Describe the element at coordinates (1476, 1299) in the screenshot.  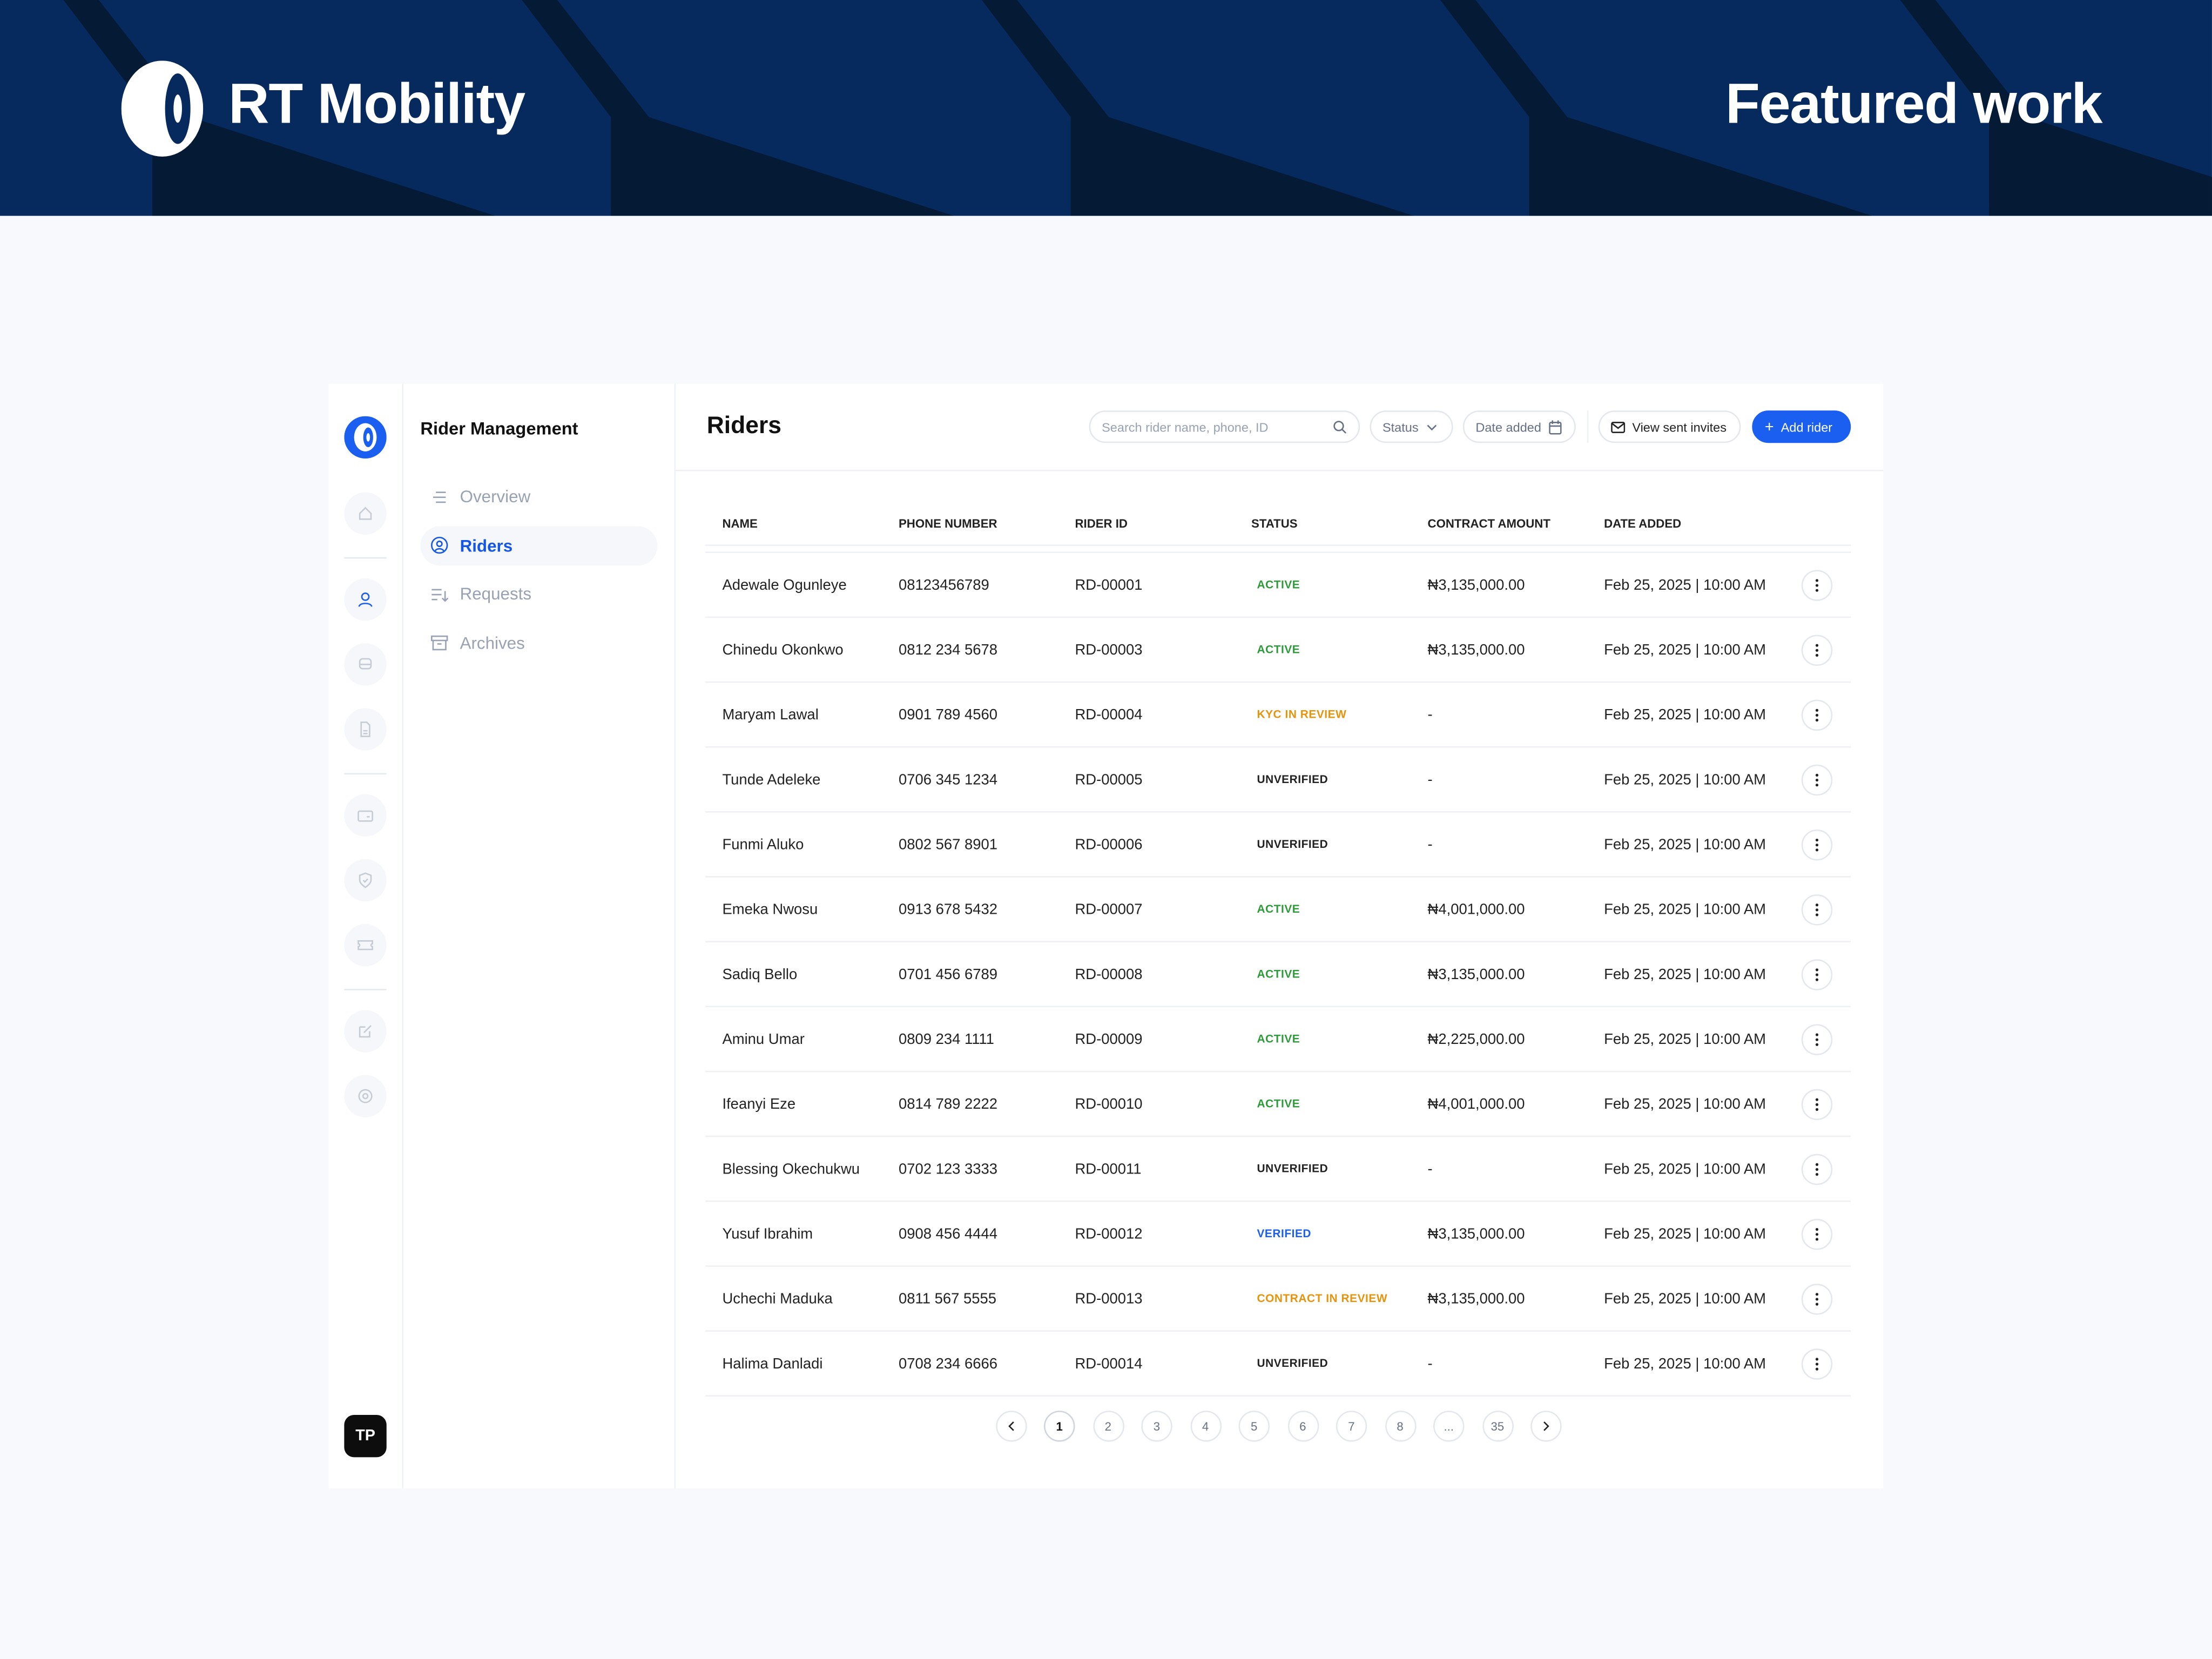
I see `cell-contract-amount: ₦3,135,000.00` at that location.